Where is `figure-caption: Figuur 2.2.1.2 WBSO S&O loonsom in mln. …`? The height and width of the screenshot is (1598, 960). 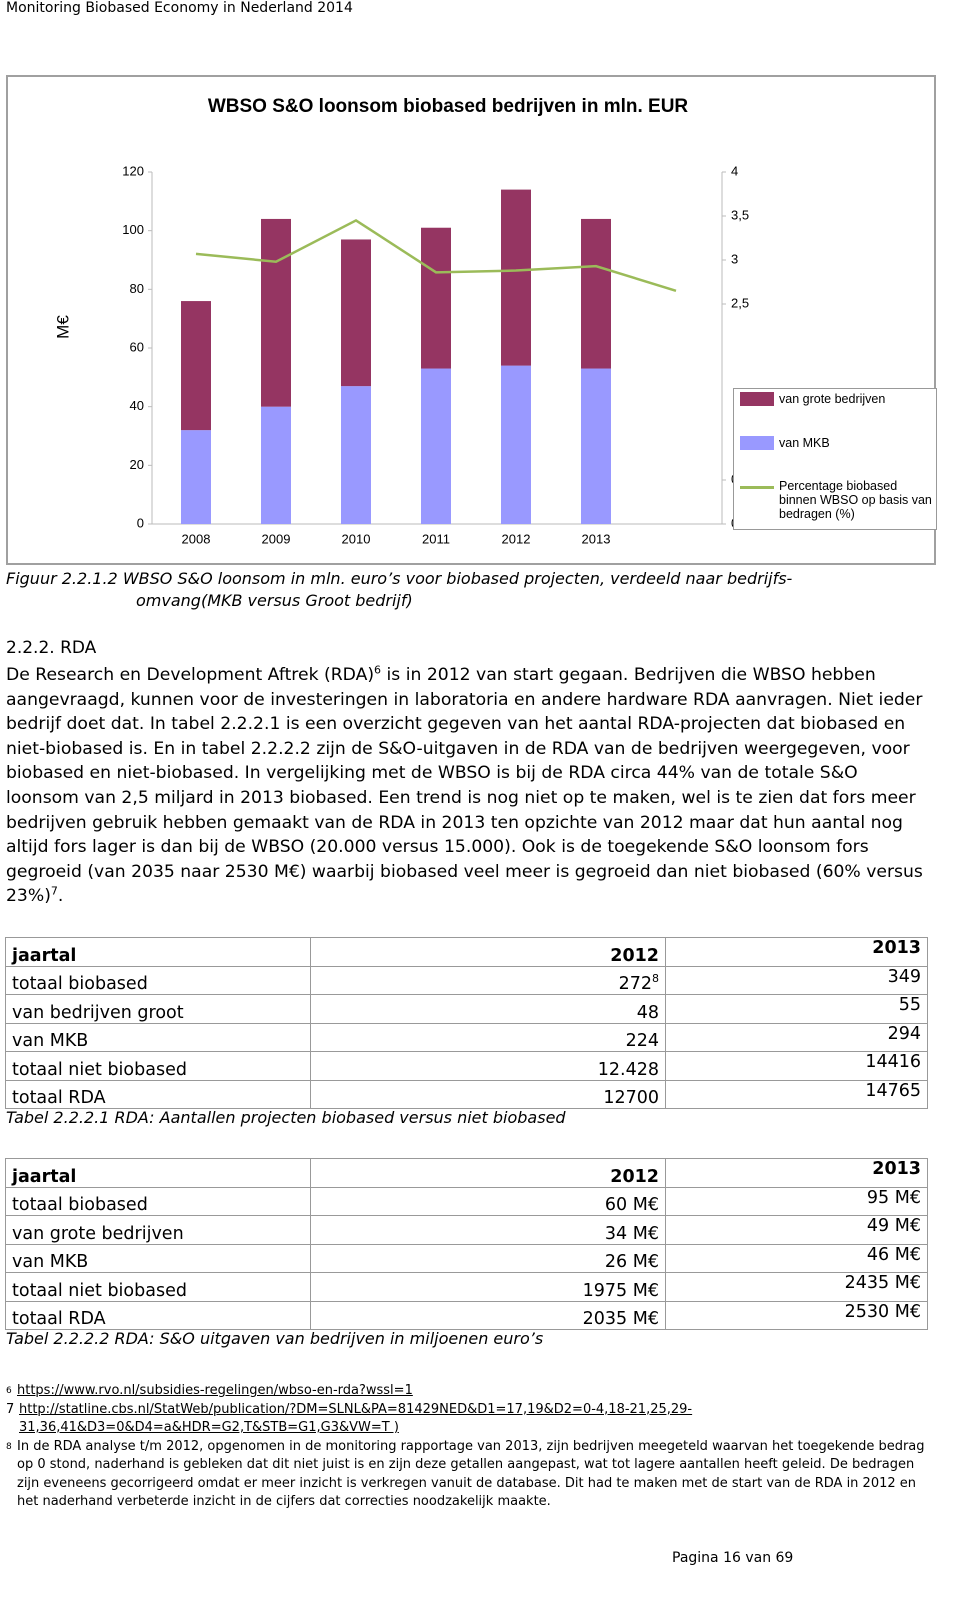
figure-caption: Figuur 2.2.1.2 WBSO S&O loonsom in mln. … is located at coordinates (399, 590).